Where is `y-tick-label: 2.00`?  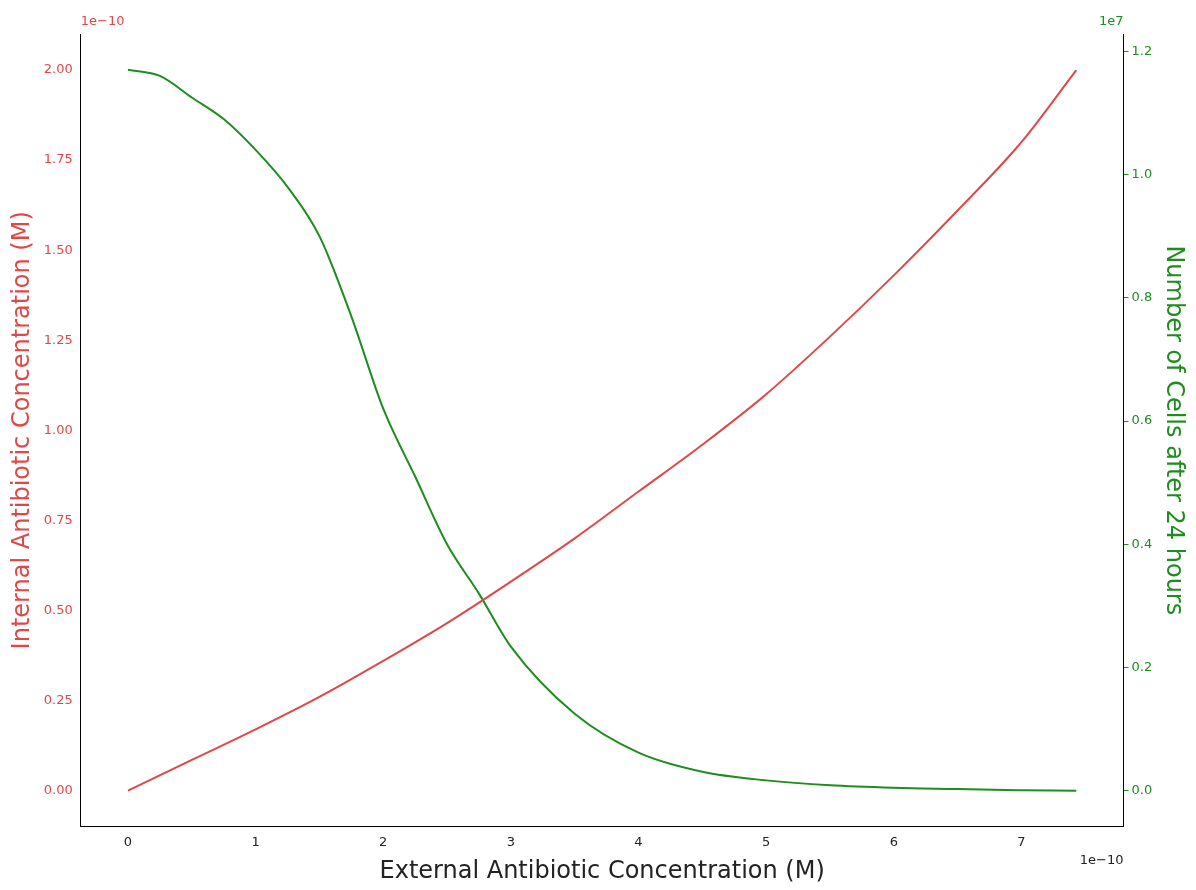 y-tick-label: 2.00 is located at coordinates (58, 69).